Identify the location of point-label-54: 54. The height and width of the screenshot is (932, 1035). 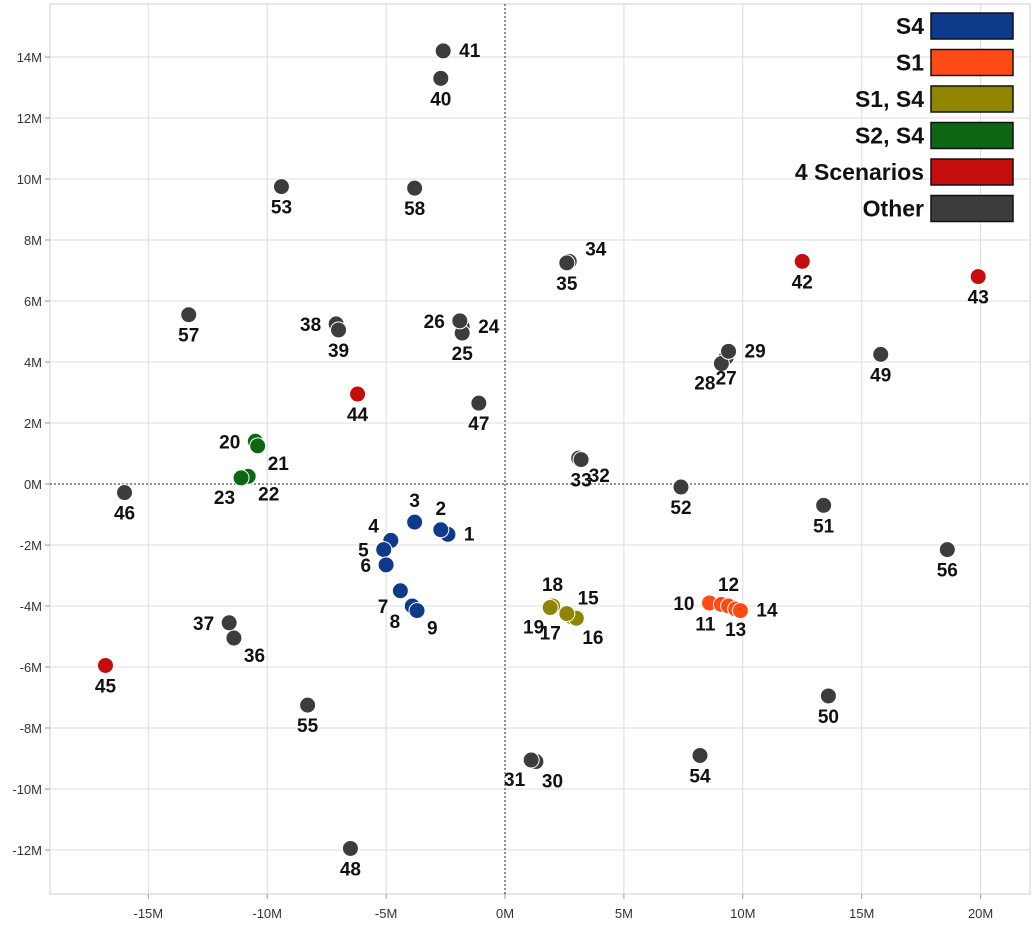
(700, 776).